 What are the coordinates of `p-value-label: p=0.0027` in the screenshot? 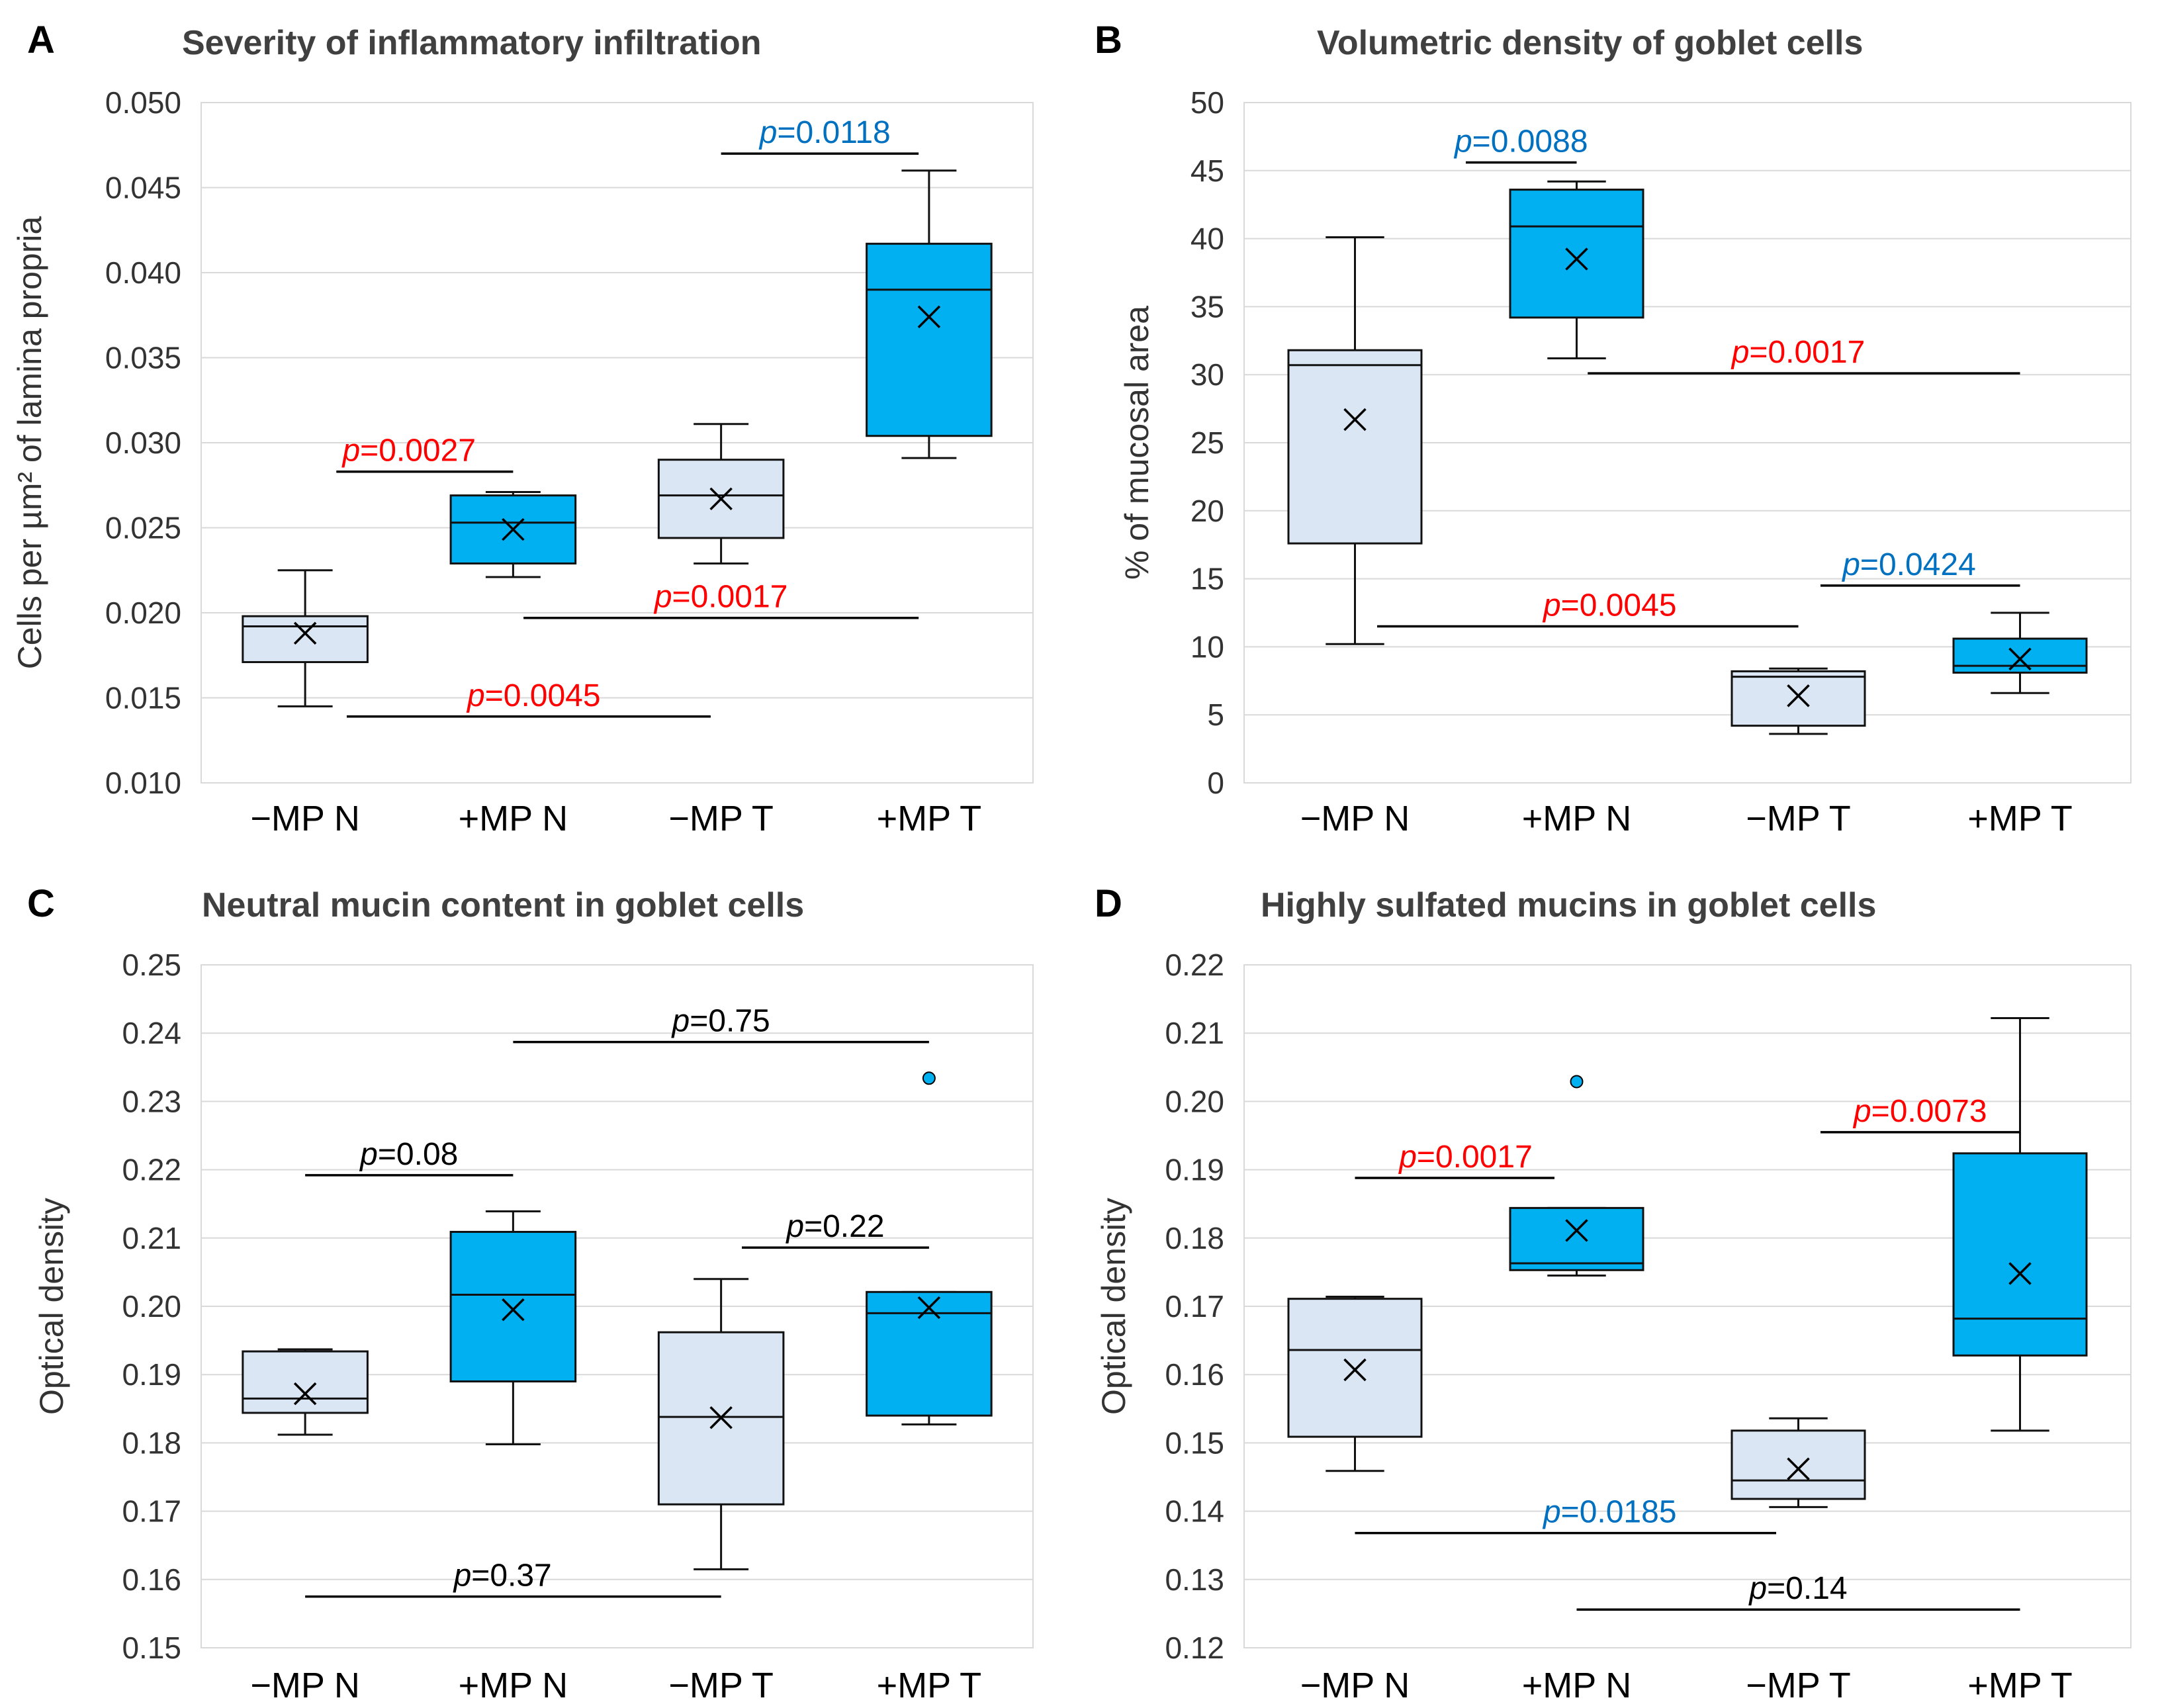 It's located at (408, 451).